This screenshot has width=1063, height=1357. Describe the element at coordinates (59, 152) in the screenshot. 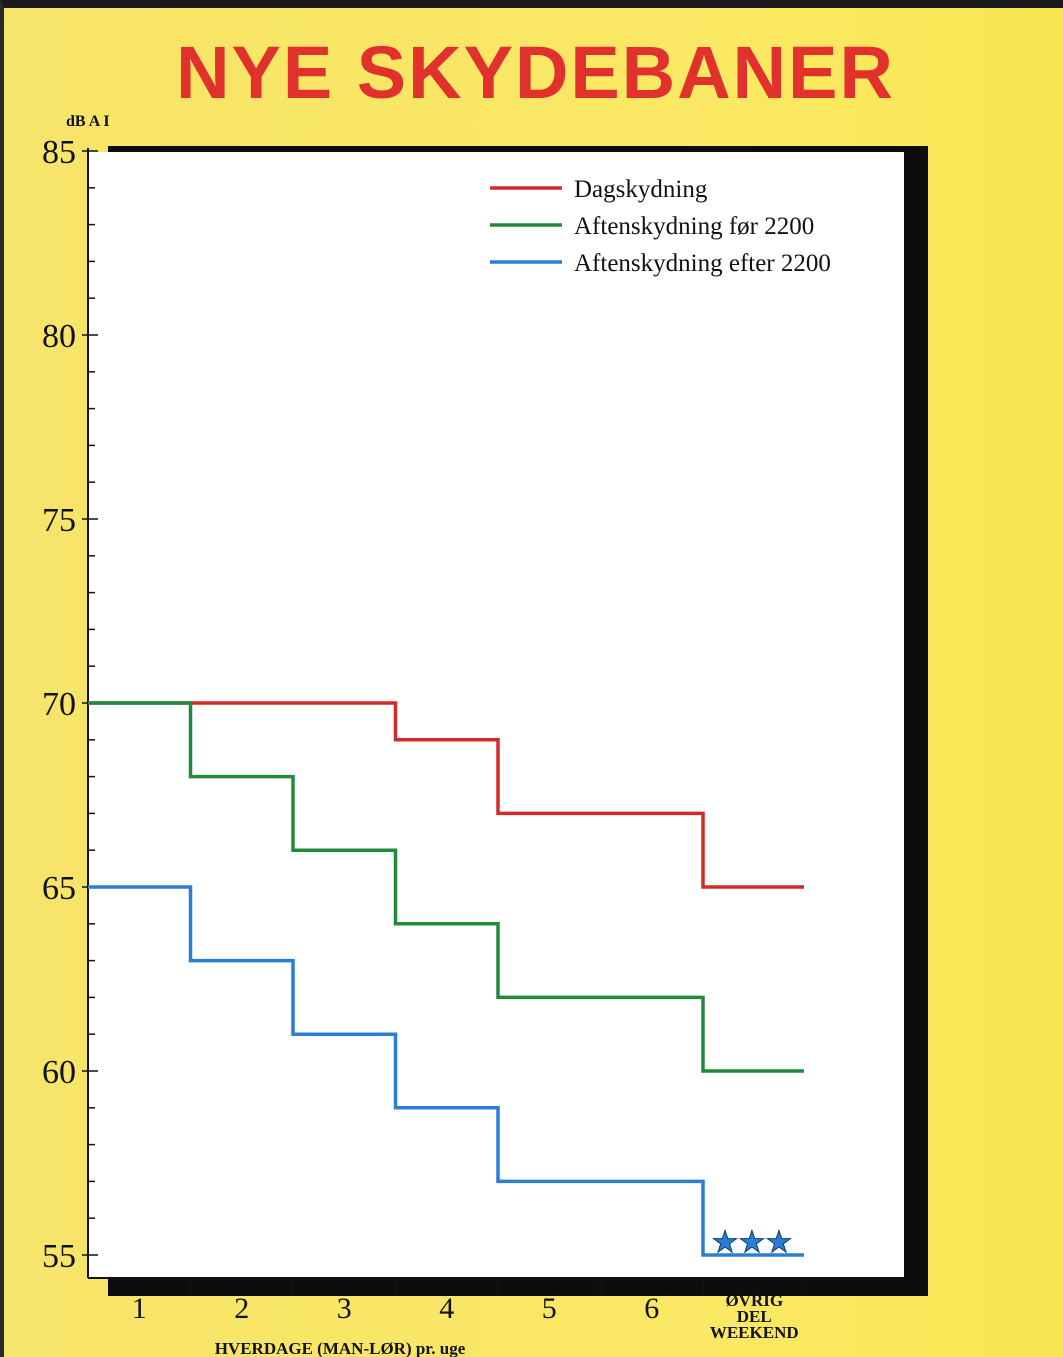

I see `y-tick-label: 85` at that location.